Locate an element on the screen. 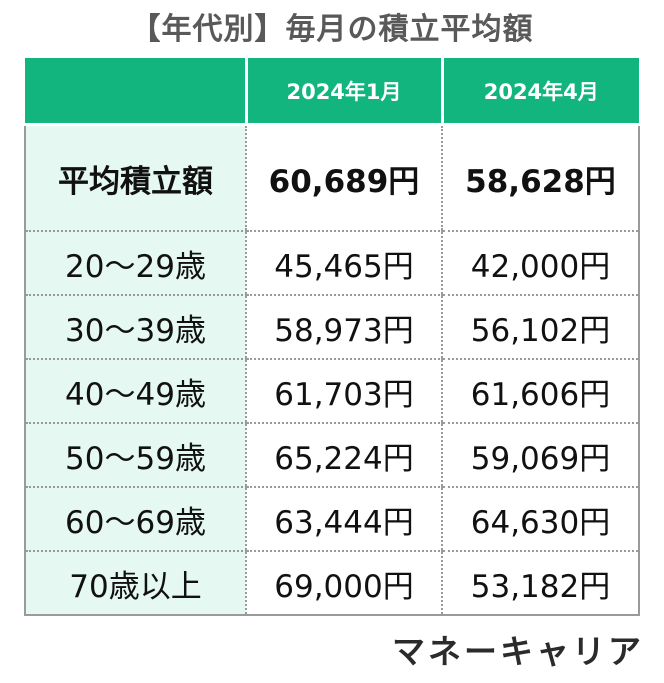 This screenshot has width=664, height=683. value-cell: 65,224円 is located at coordinates (343, 455).